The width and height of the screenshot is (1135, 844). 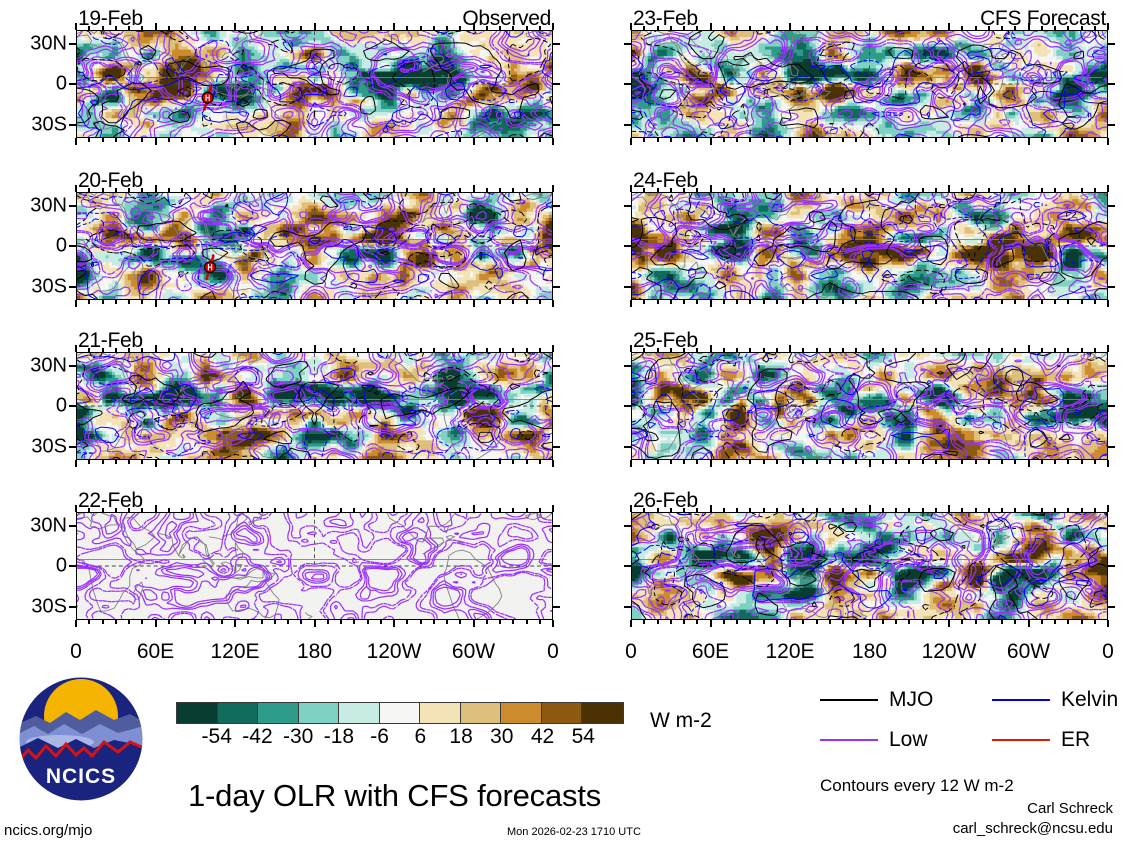 I want to click on legend-line-swatch-er, so click(x=1021, y=740).